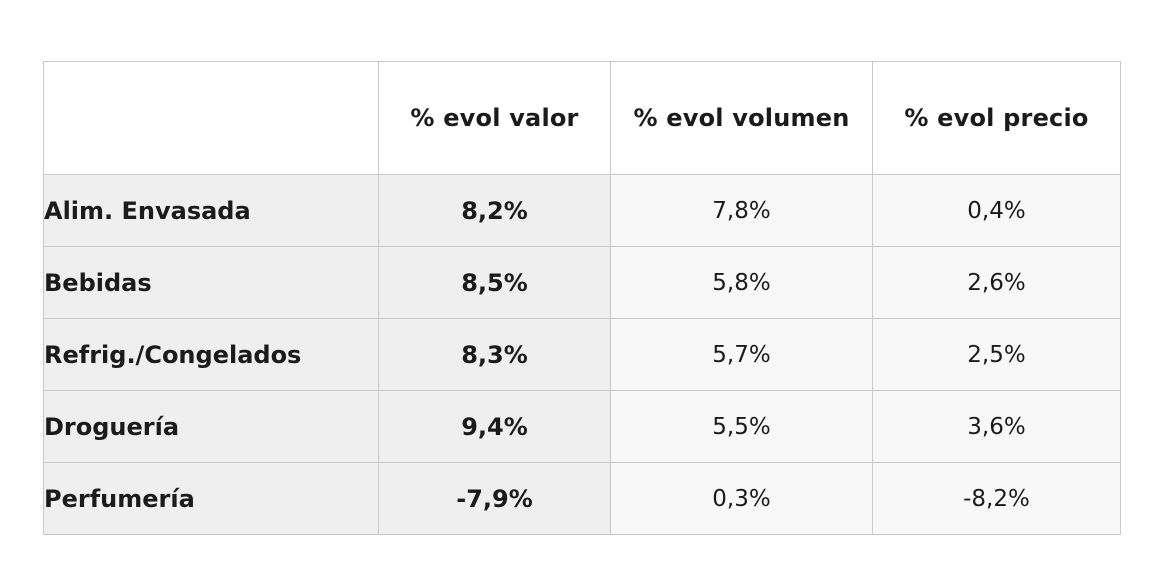  Describe the element at coordinates (996, 210) in the screenshot. I see `cell-evol-precio: 0,4%` at that location.